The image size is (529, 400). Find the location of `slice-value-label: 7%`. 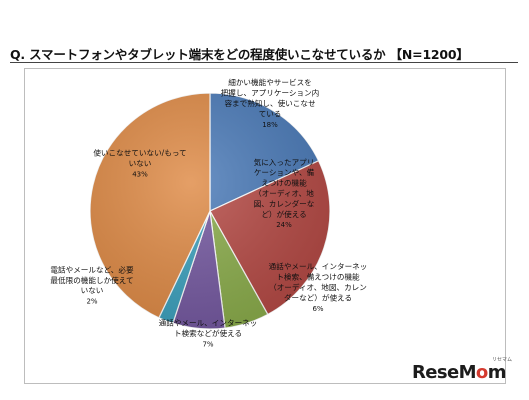

slice-value-label: 7% is located at coordinates (207, 344).